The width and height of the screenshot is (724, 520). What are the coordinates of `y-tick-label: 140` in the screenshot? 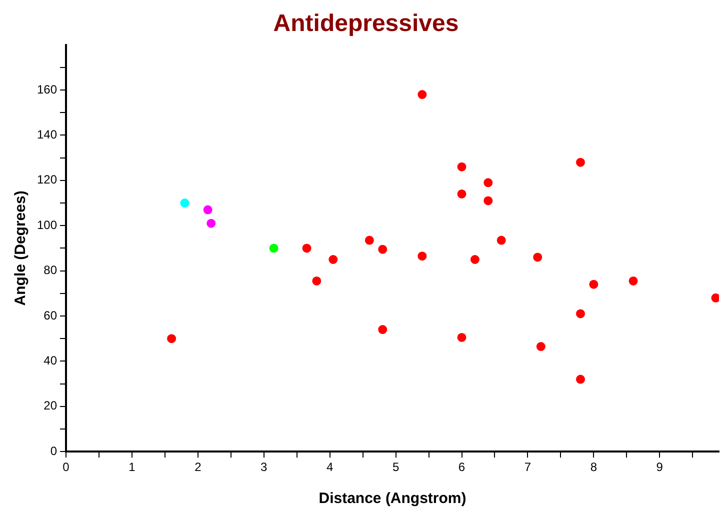 It's located at (47, 135).